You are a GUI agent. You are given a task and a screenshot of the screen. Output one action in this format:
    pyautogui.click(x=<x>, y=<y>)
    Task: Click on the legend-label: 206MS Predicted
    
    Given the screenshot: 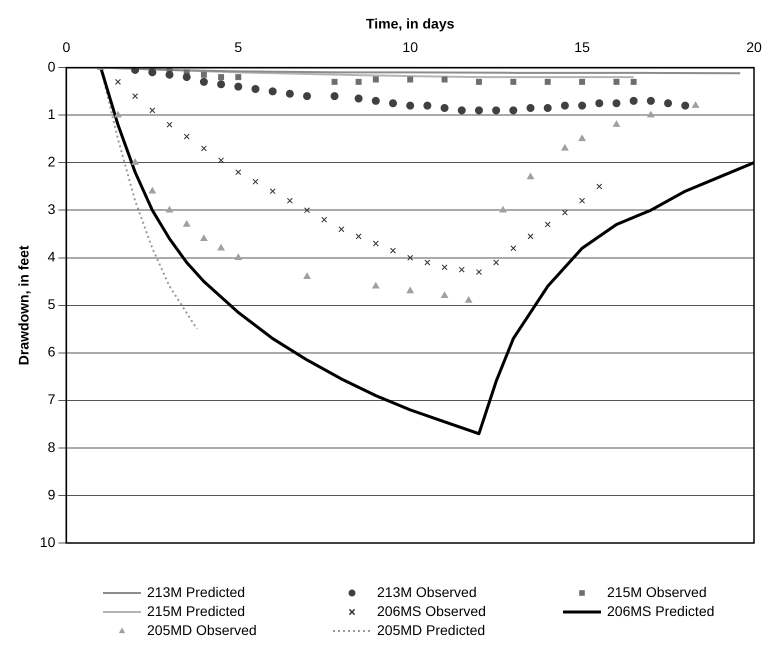 What is the action you would take?
    pyautogui.click(x=660, y=610)
    